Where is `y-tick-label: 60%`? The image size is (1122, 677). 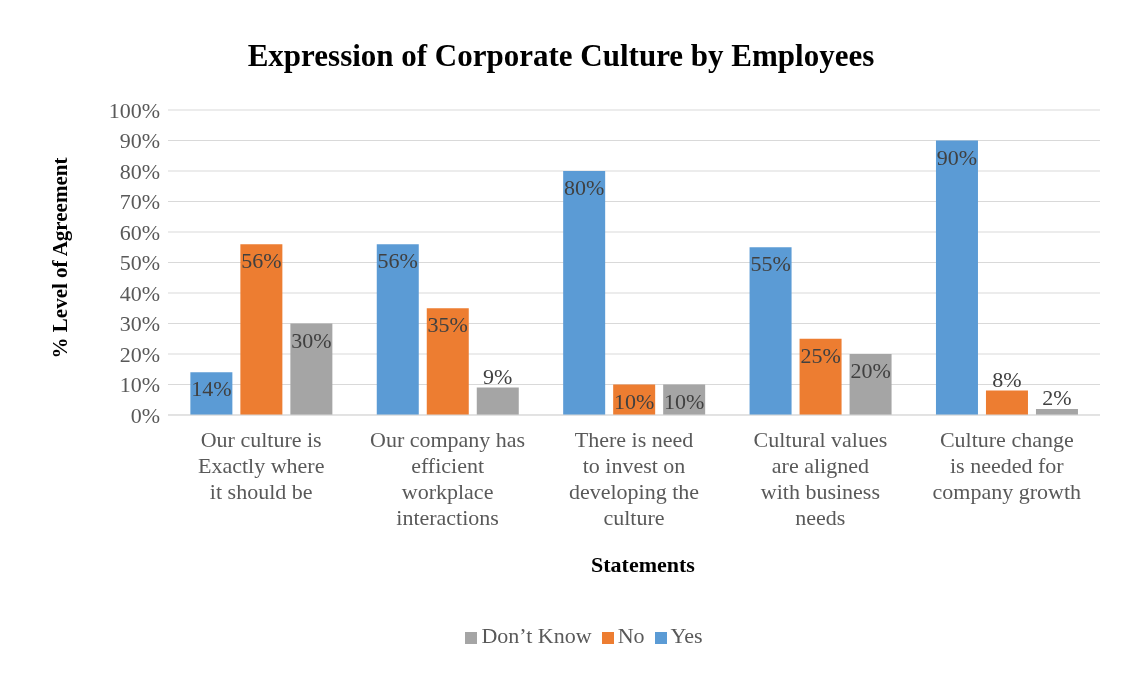 y-tick-label: 60% is located at coordinates (139, 232).